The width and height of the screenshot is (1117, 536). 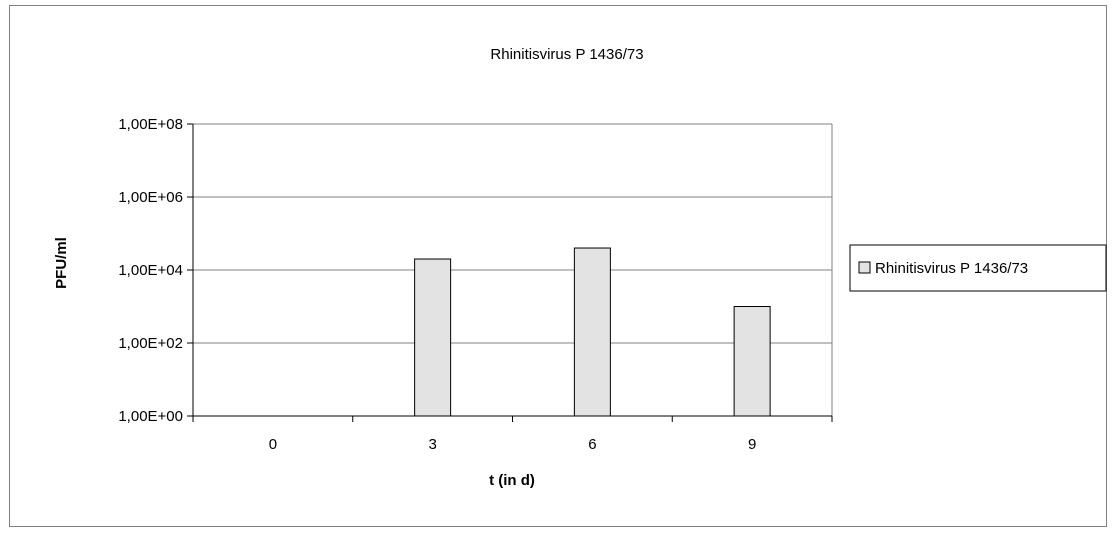 What do you see at coordinates (512, 480) in the screenshot?
I see `x-axis-title: t (in d)` at bounding box center [512, 480].